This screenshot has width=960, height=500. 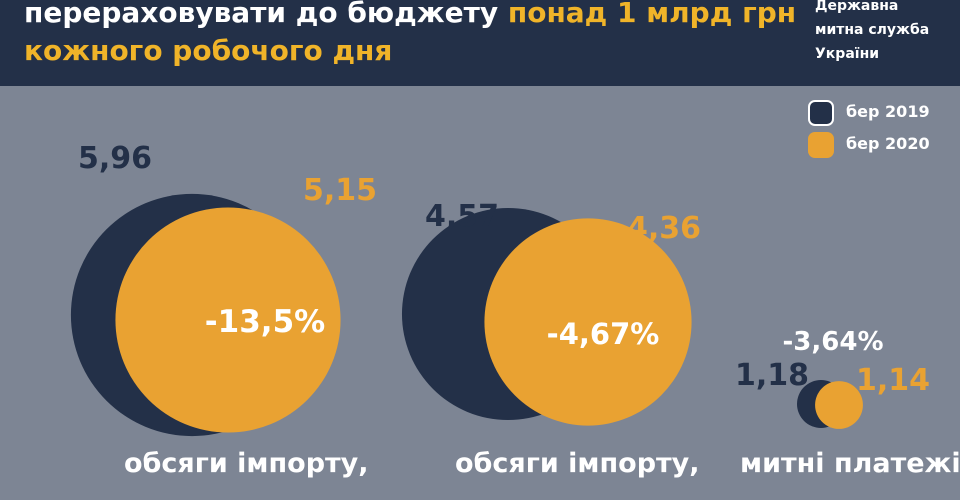 What do you see at coordinates (821, 113) in the screenshot?
I see `legend-swatch-2019` at bounding box center [821, 113].